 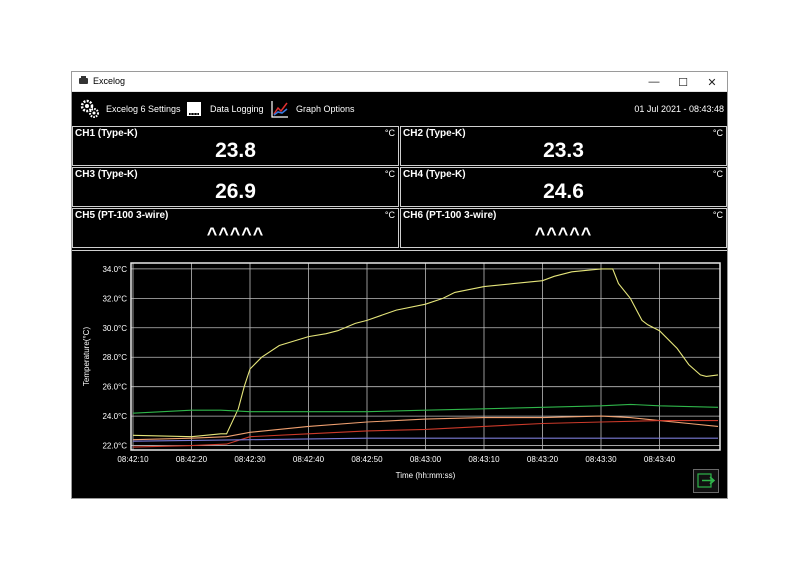 I want to click on line-graph-icon, so click(x=279, y=109).